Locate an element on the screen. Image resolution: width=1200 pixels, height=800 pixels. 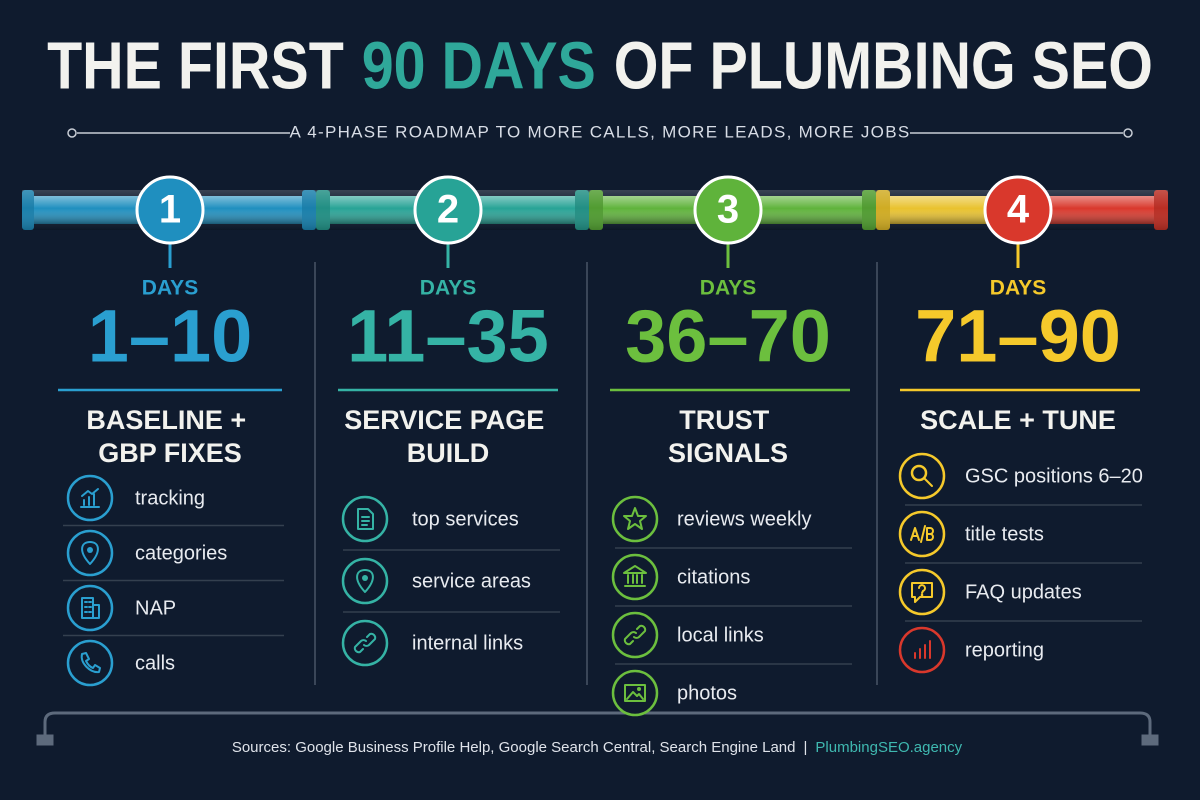
phase-title: SCALE + TUNE is located at coordinates (1018, 420).